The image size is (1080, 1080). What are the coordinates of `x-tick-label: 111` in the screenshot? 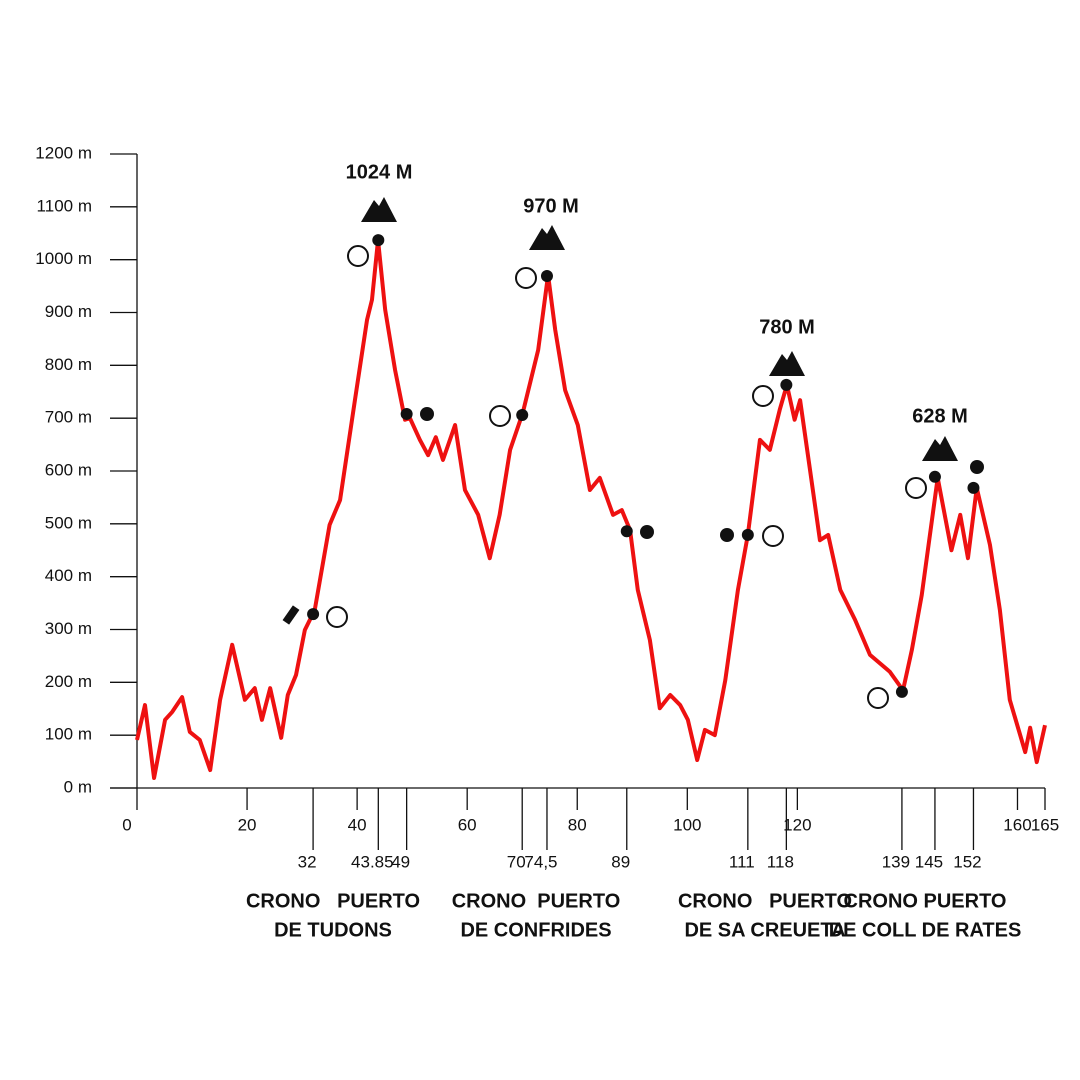 It's located at (742, 861).